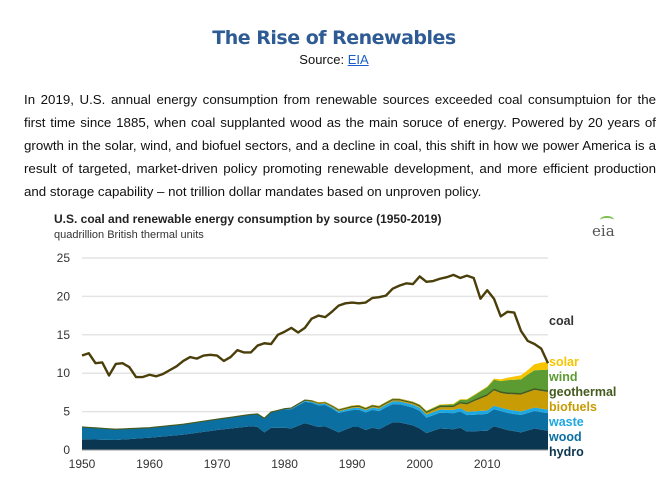 The width and height of the screenshot is (668, 504). I want to click on series-label-hydro: hydro, so click(566, 452).